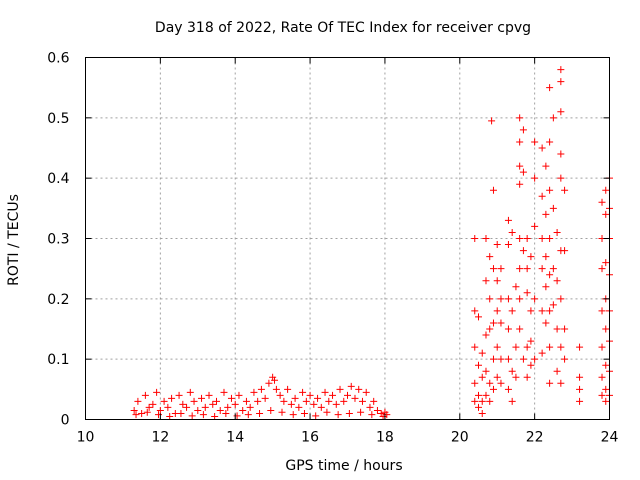  I want to click on x-tick-label: 16, so click(310, 438).